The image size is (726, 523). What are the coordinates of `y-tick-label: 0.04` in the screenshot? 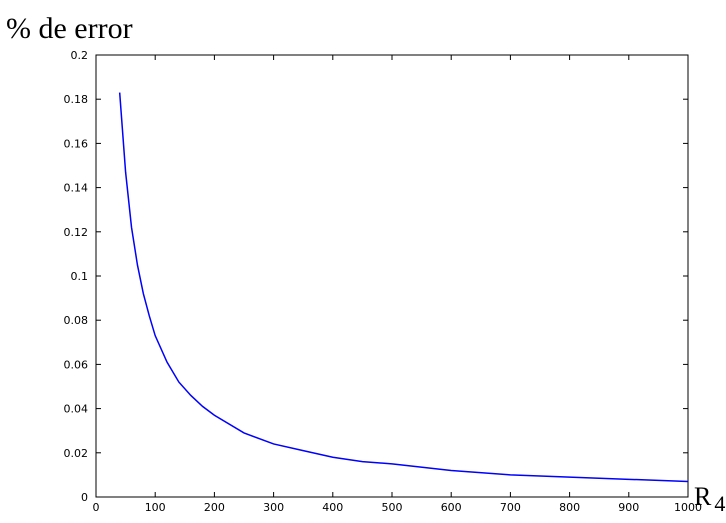 It's located at (76, 409).